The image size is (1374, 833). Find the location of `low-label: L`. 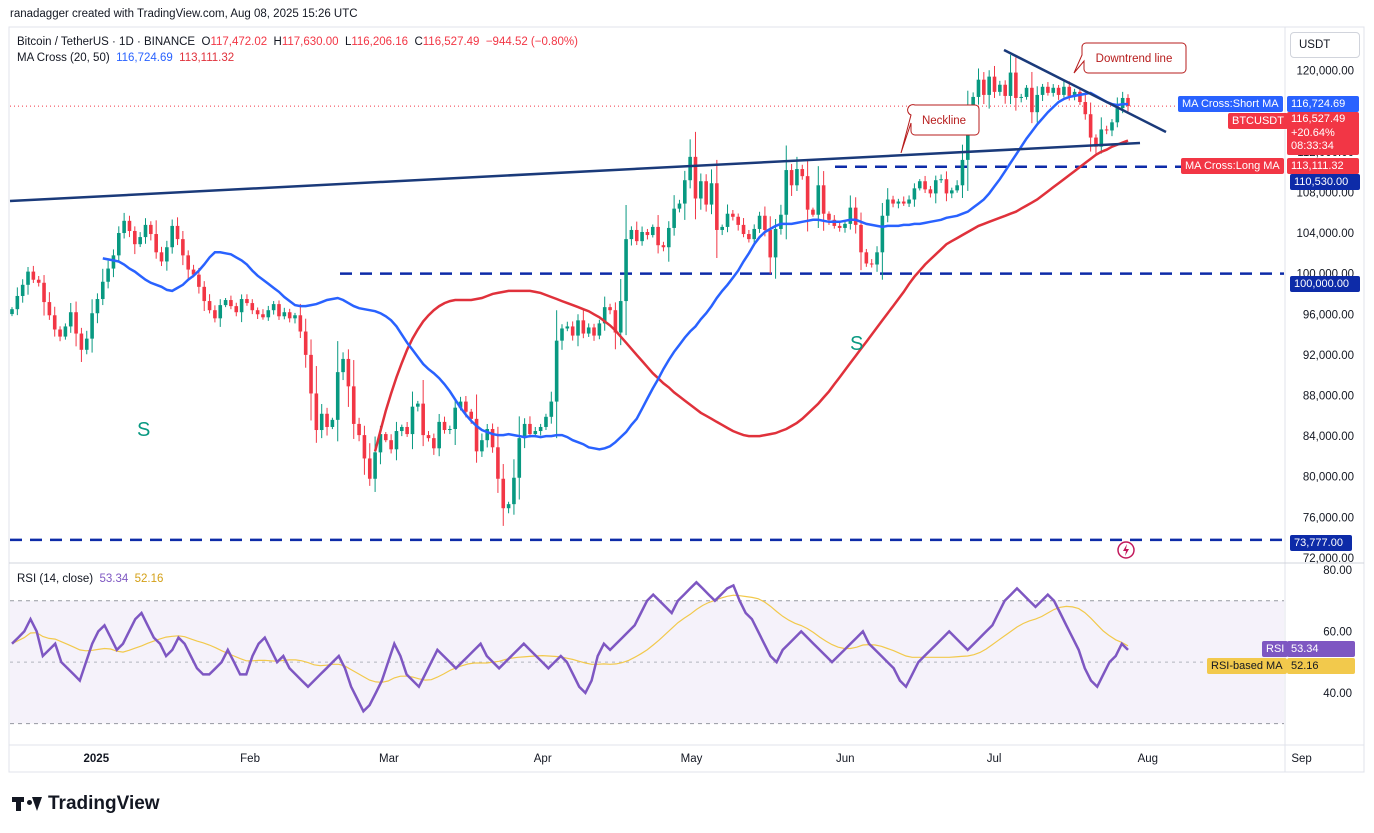

low-label: L is located at coordinates (348, 42).